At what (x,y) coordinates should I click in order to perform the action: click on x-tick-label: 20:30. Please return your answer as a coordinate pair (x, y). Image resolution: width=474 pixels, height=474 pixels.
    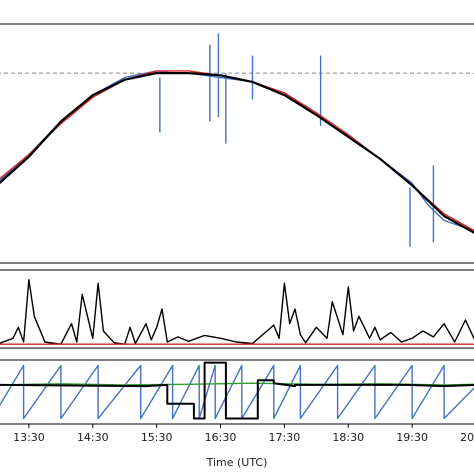
    Looking at the image, I should click on (467, 437).